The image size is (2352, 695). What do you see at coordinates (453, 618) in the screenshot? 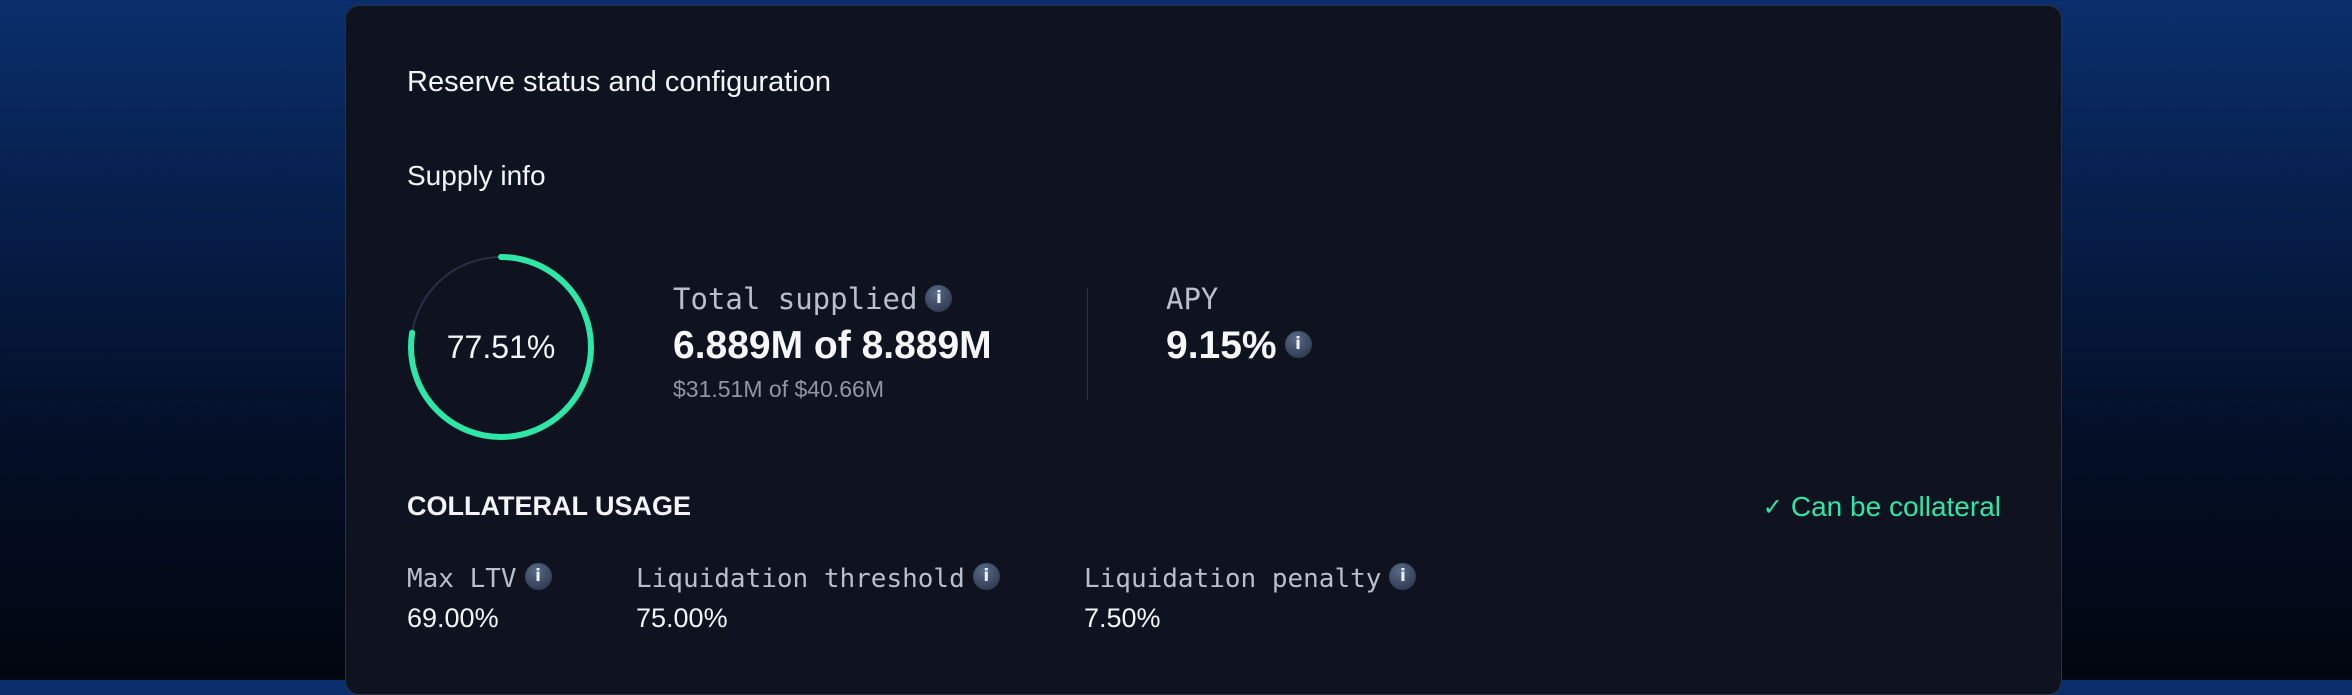
I see `max-ltv-value: 69.00%` at bounding box center [453, 618].